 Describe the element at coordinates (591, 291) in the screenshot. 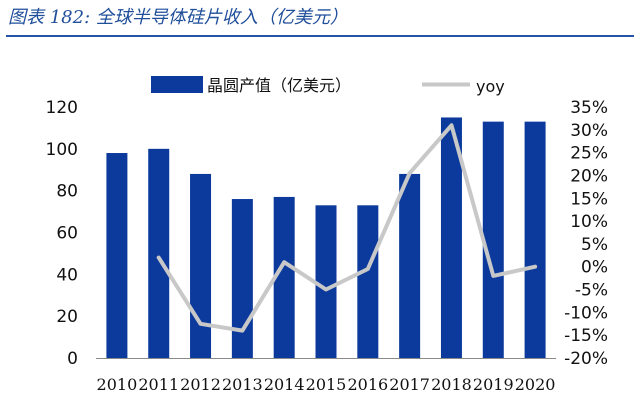

I see `right-axis-tick-label: -5%` at that location.